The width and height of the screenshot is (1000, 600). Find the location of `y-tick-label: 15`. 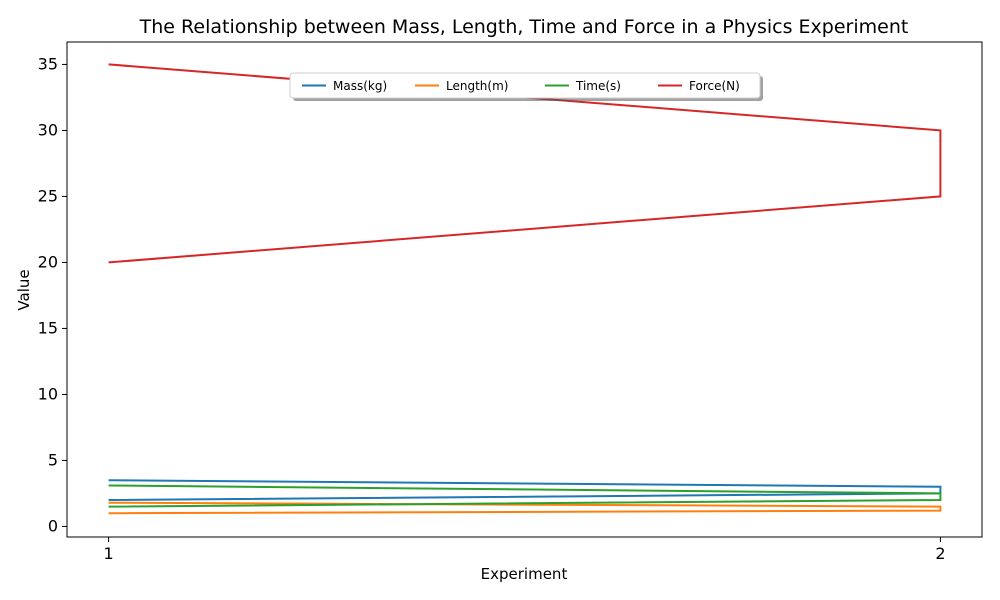

y-tick-label: 15 is located at coordinates (48, 327).